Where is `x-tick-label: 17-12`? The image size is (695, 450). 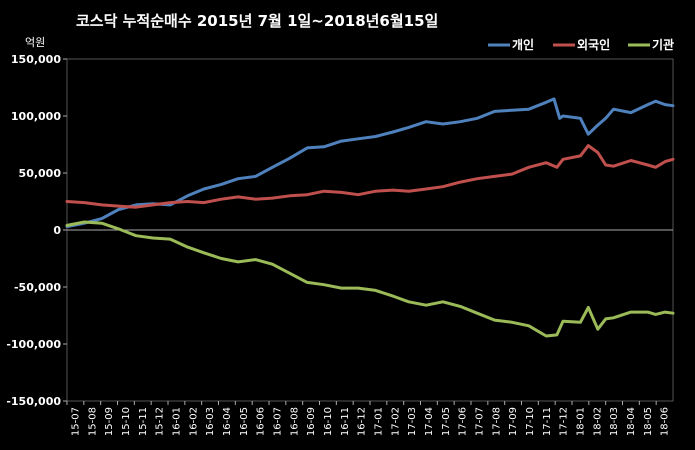 x-tick-label: 17-12 is located at coordinates (564, 421).